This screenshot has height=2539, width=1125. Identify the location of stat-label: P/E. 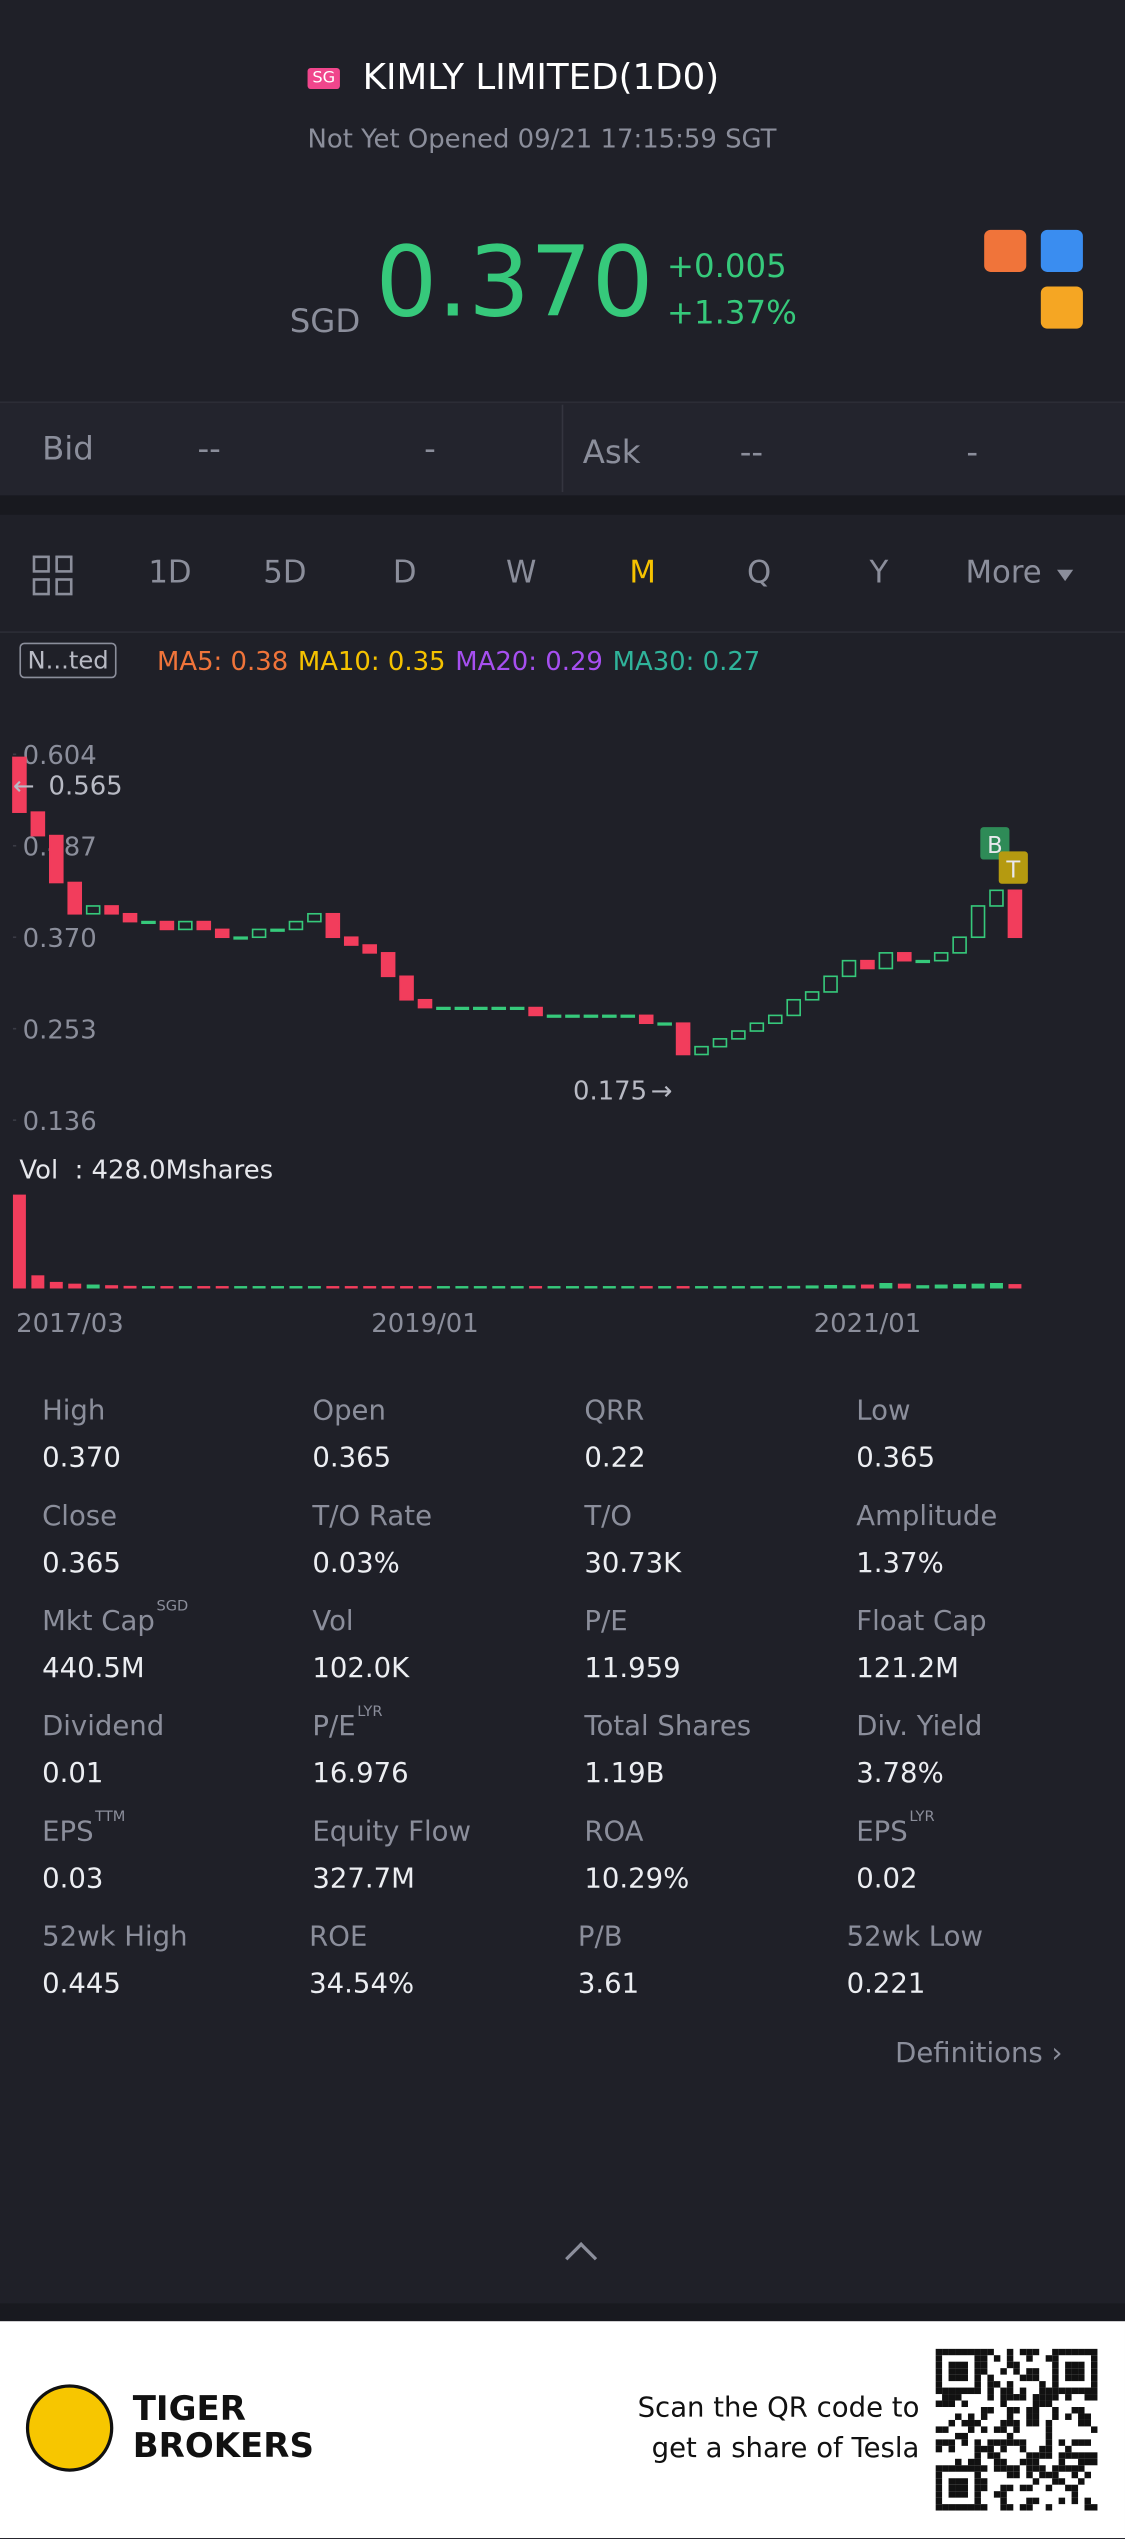
(334, 1727).